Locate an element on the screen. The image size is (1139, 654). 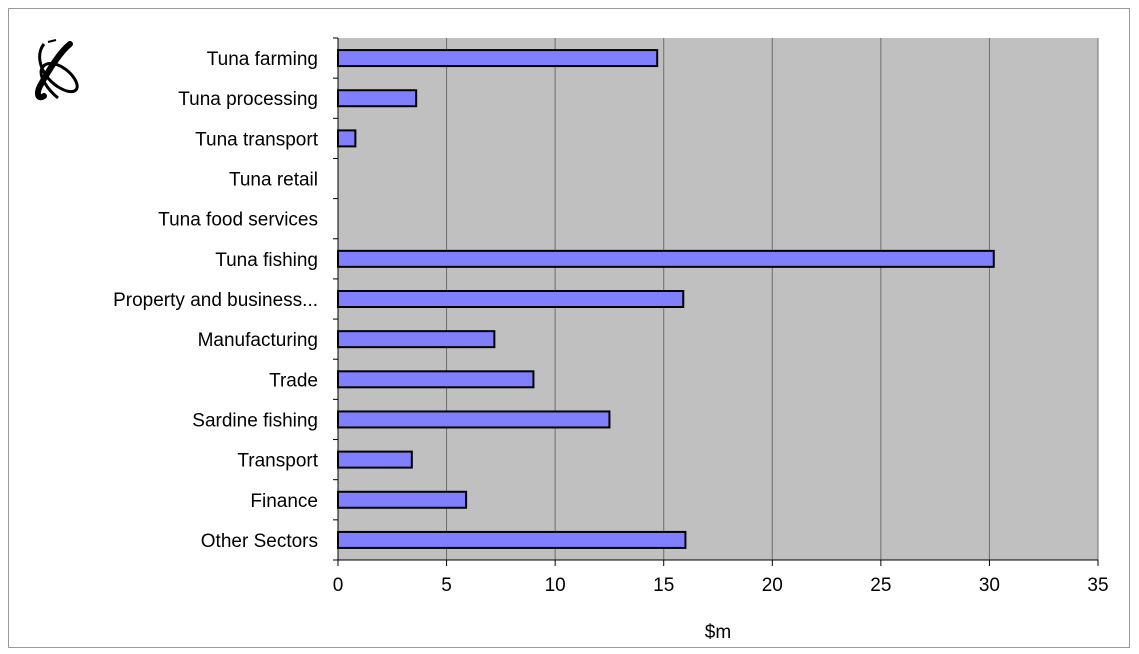
category-label: Tuna retail is located at coordinates (273, 180).